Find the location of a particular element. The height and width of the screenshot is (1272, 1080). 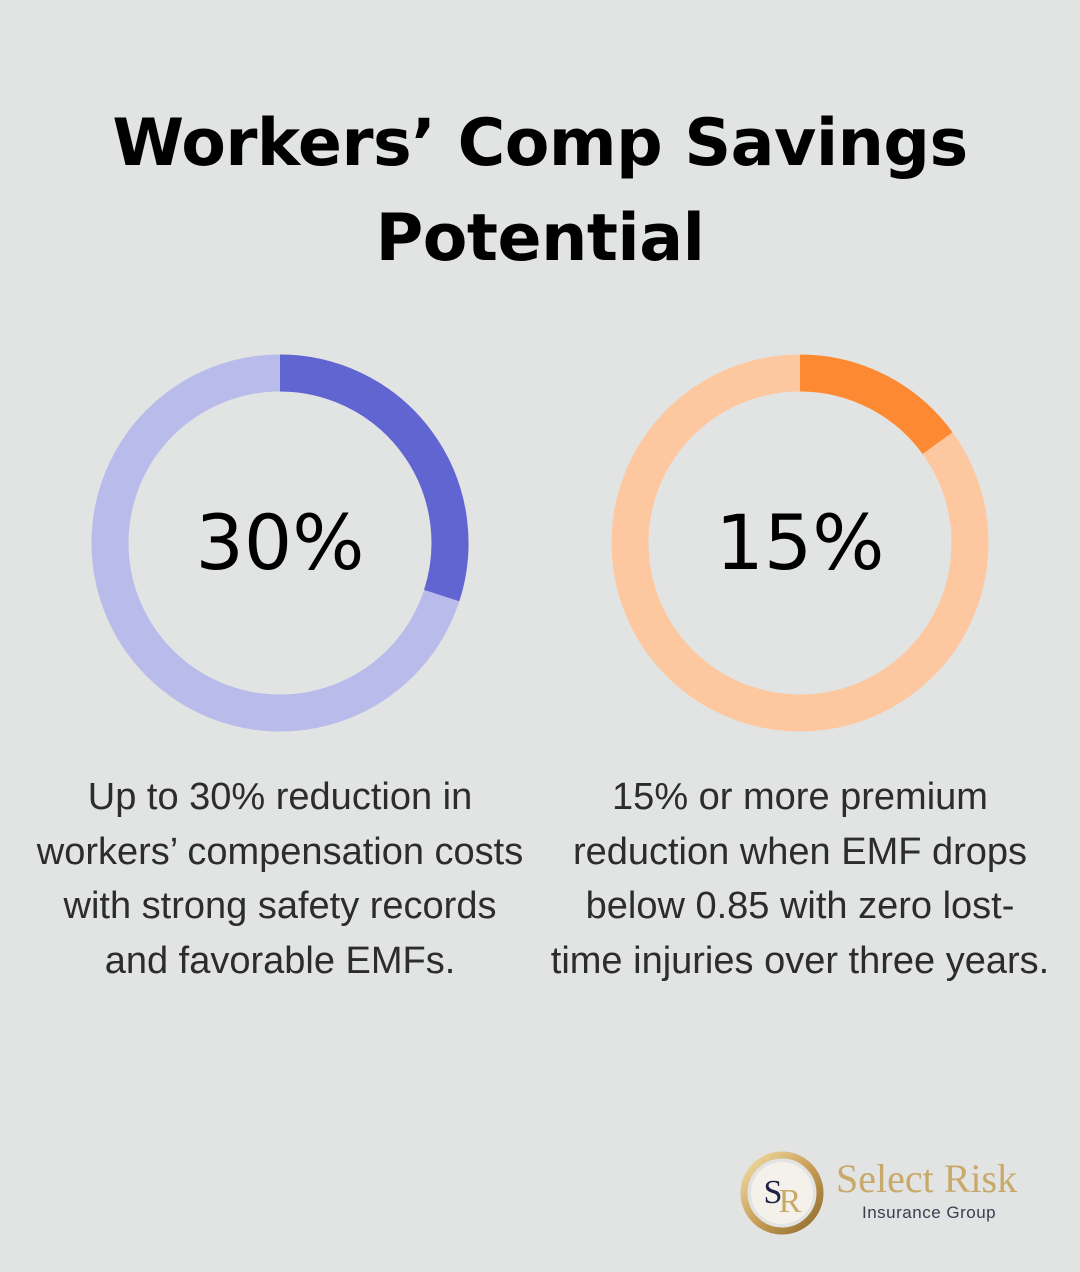

logo-name: Select Risk is located at coordinates (927, 1178).